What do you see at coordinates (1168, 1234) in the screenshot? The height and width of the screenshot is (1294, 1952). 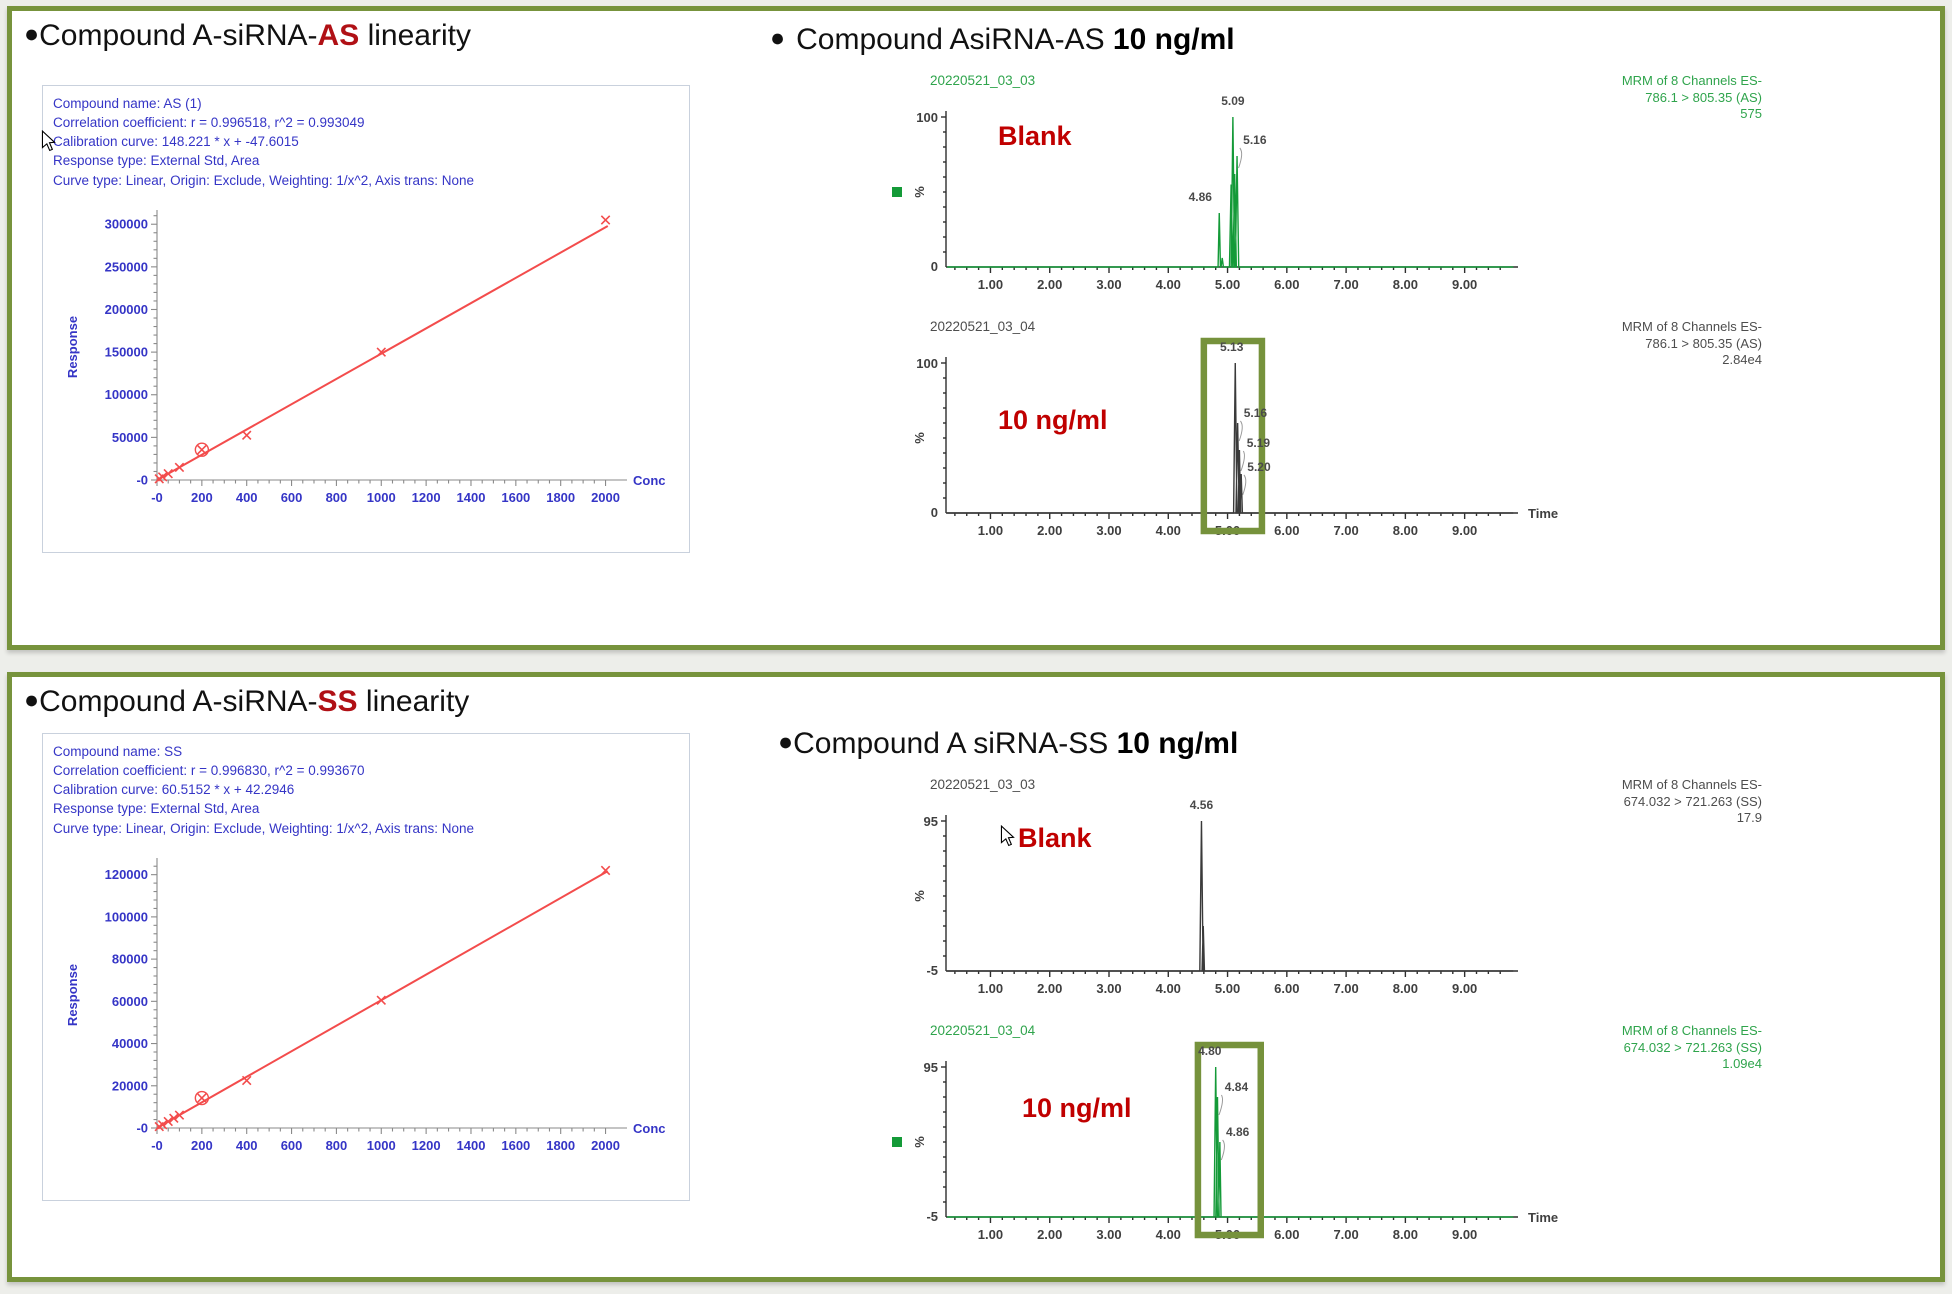 I see `svg-text: 4.00` at bounding box center [1168, 1234].